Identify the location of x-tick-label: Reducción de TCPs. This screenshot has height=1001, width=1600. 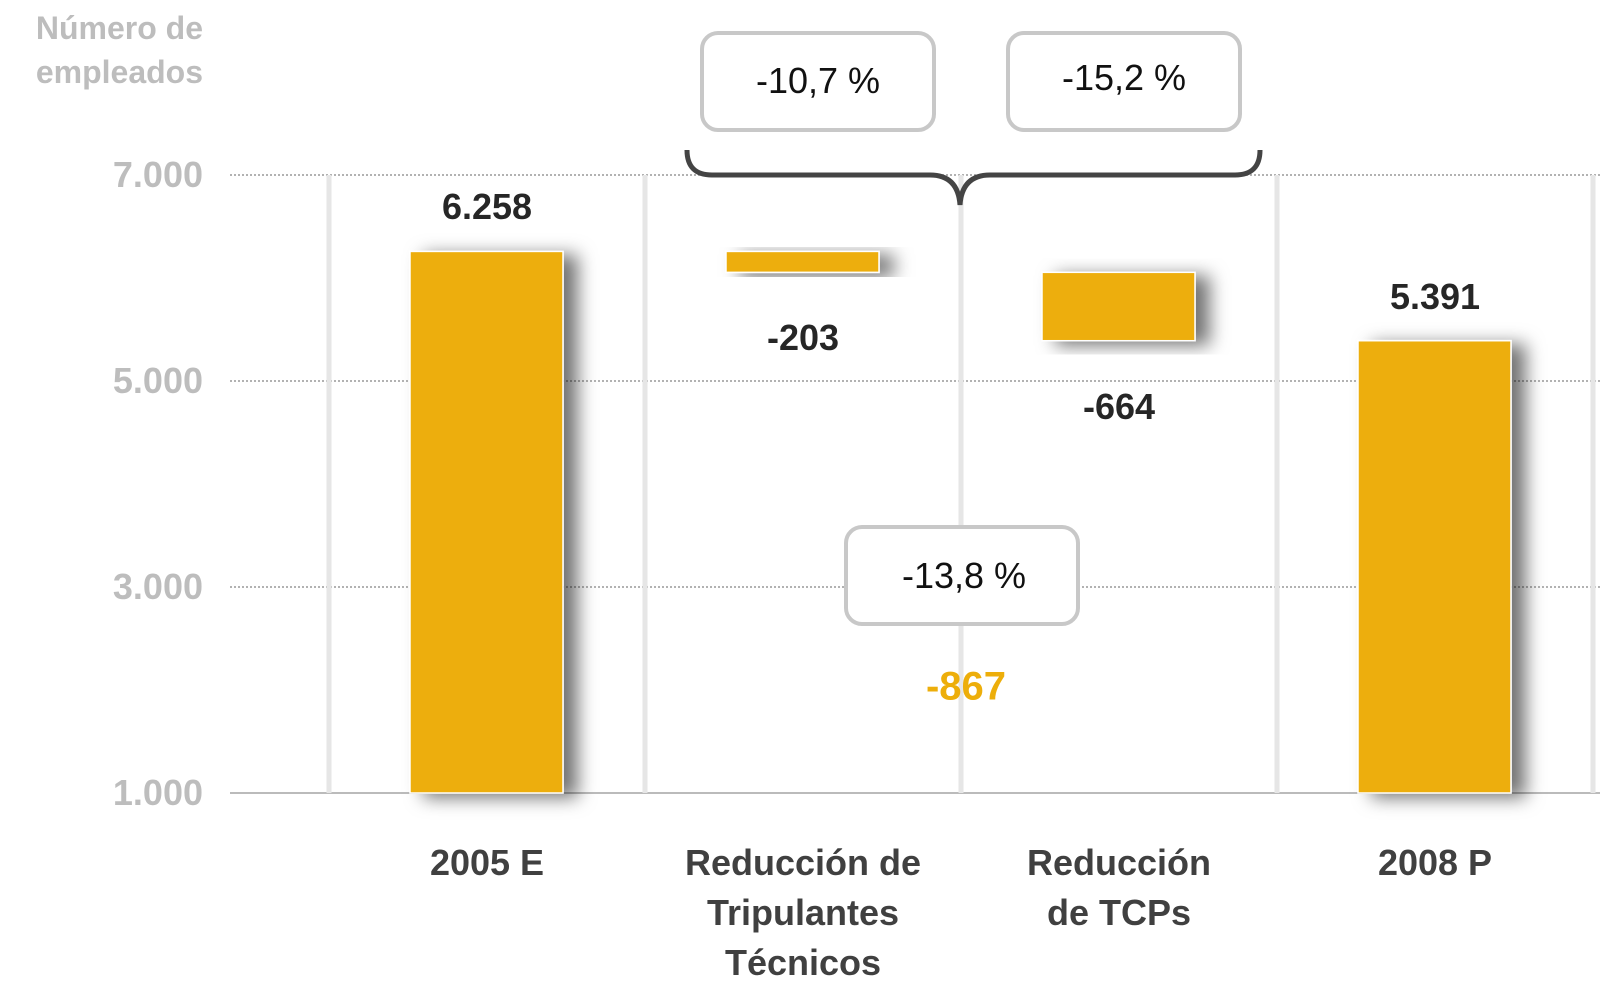
(1119, 887).